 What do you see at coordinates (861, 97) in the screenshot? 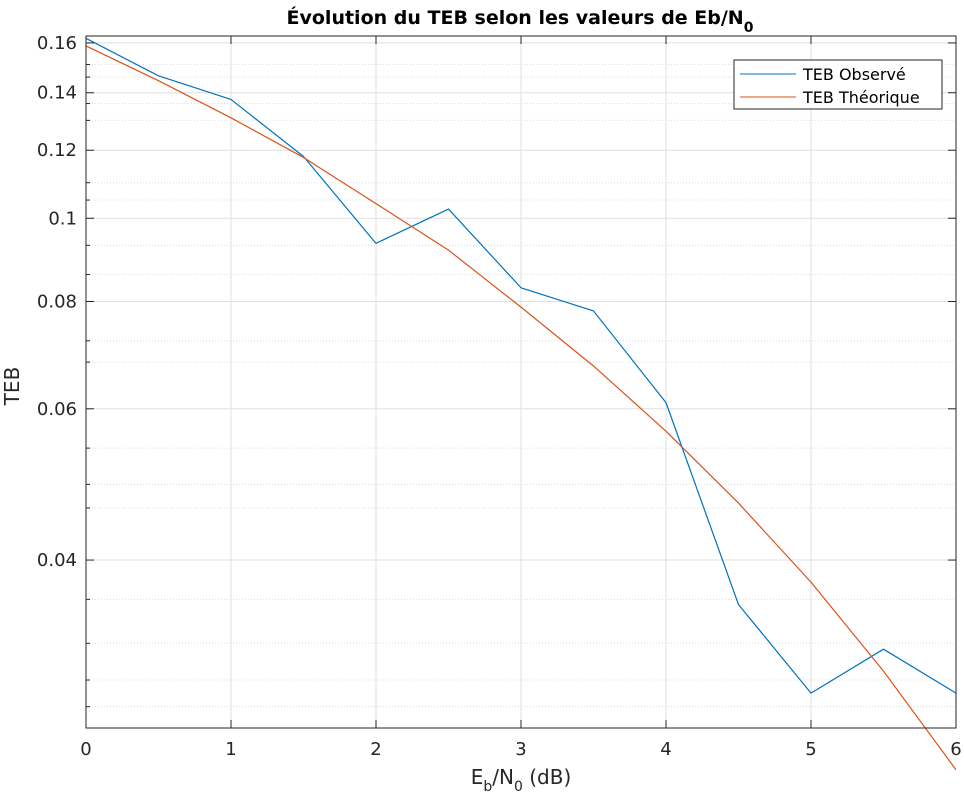
I see `legend-label-teb-theorique: TEB Théorique` at bounding box center [861, 97].